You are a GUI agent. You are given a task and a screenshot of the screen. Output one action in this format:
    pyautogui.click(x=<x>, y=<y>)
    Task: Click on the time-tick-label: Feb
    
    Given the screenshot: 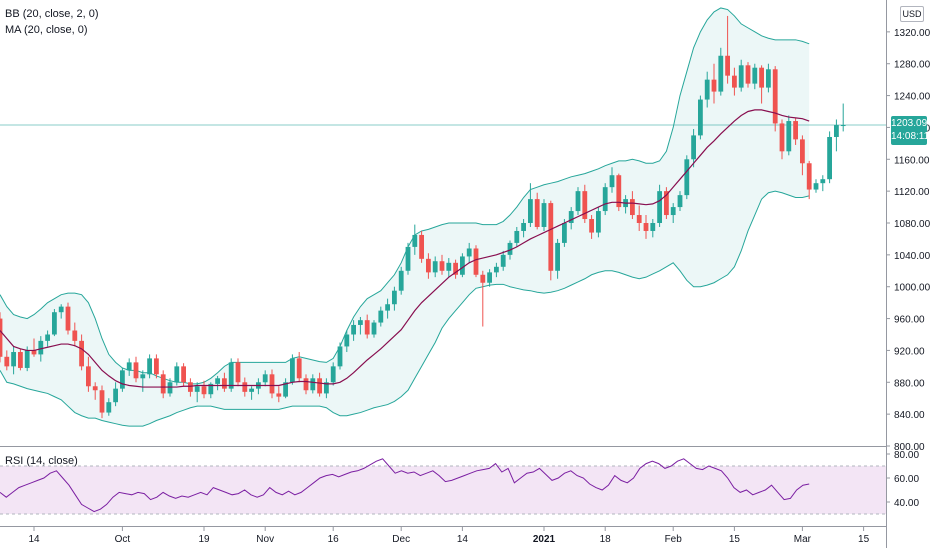 What is the action you would take?
    pyautogui.click(x=674, y=539)
    